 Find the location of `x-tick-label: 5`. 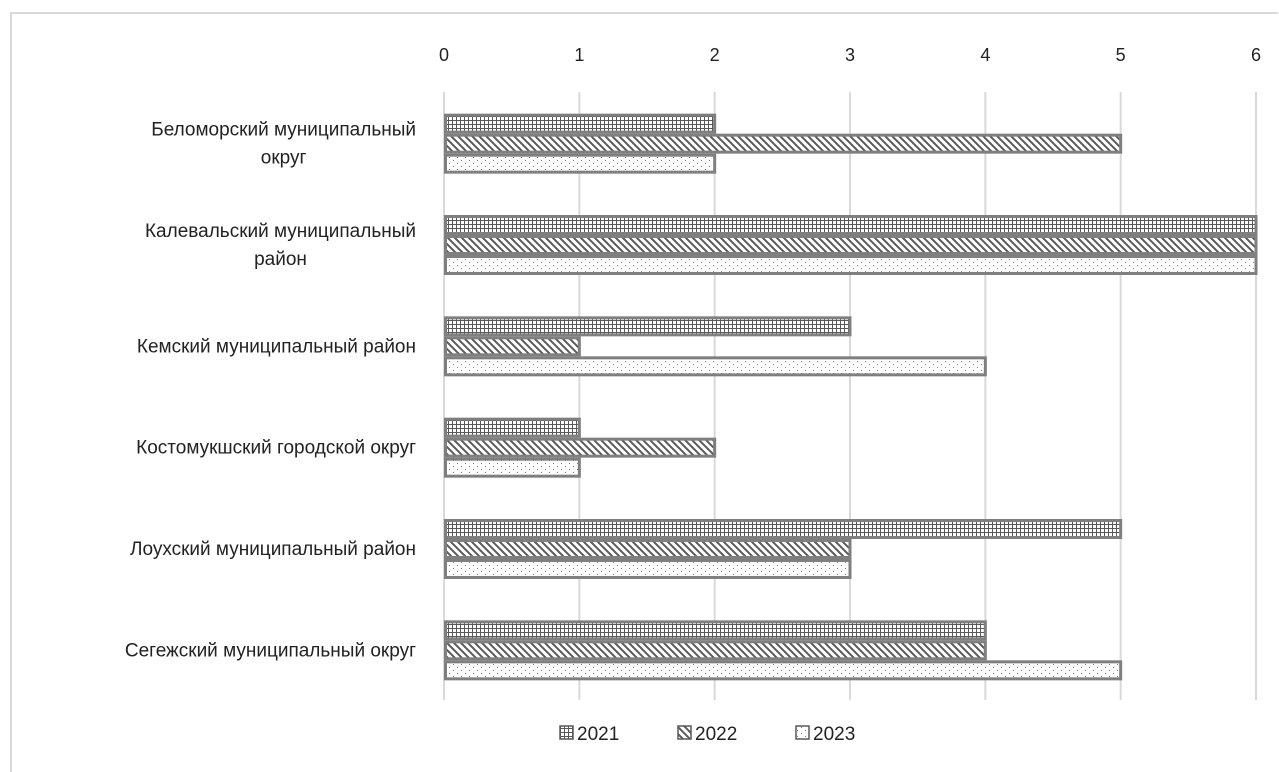

x-tick-label: 5 is located at coordinates (1121, 55).